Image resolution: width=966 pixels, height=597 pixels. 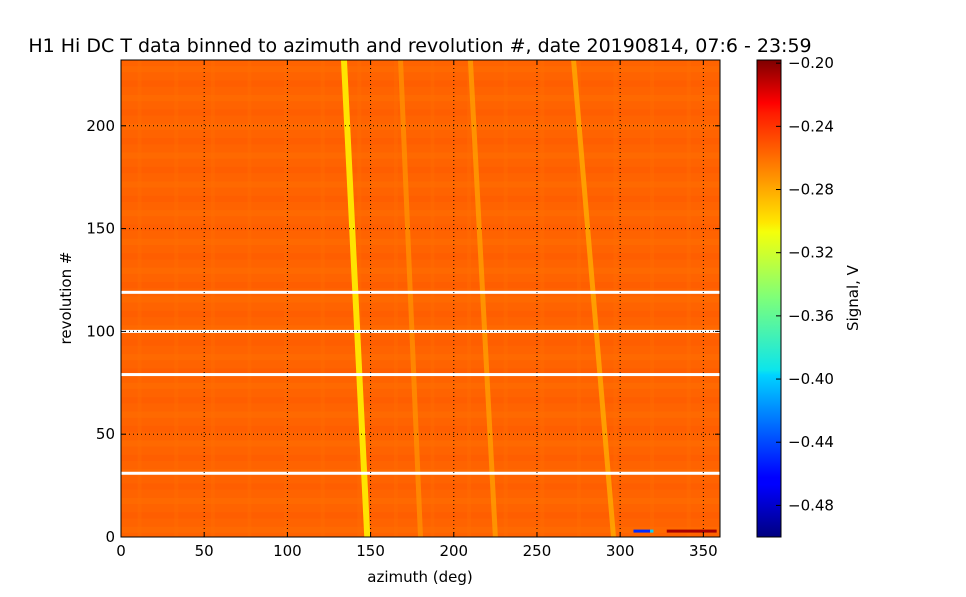 I want to click on bright-streak, so click(x=355, y=298).